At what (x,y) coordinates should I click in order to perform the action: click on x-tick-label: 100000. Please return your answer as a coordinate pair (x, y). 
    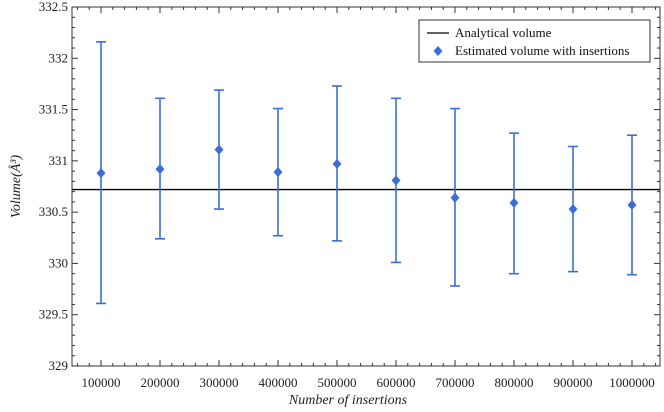
    Looking at the image, I should click on (101, 382).